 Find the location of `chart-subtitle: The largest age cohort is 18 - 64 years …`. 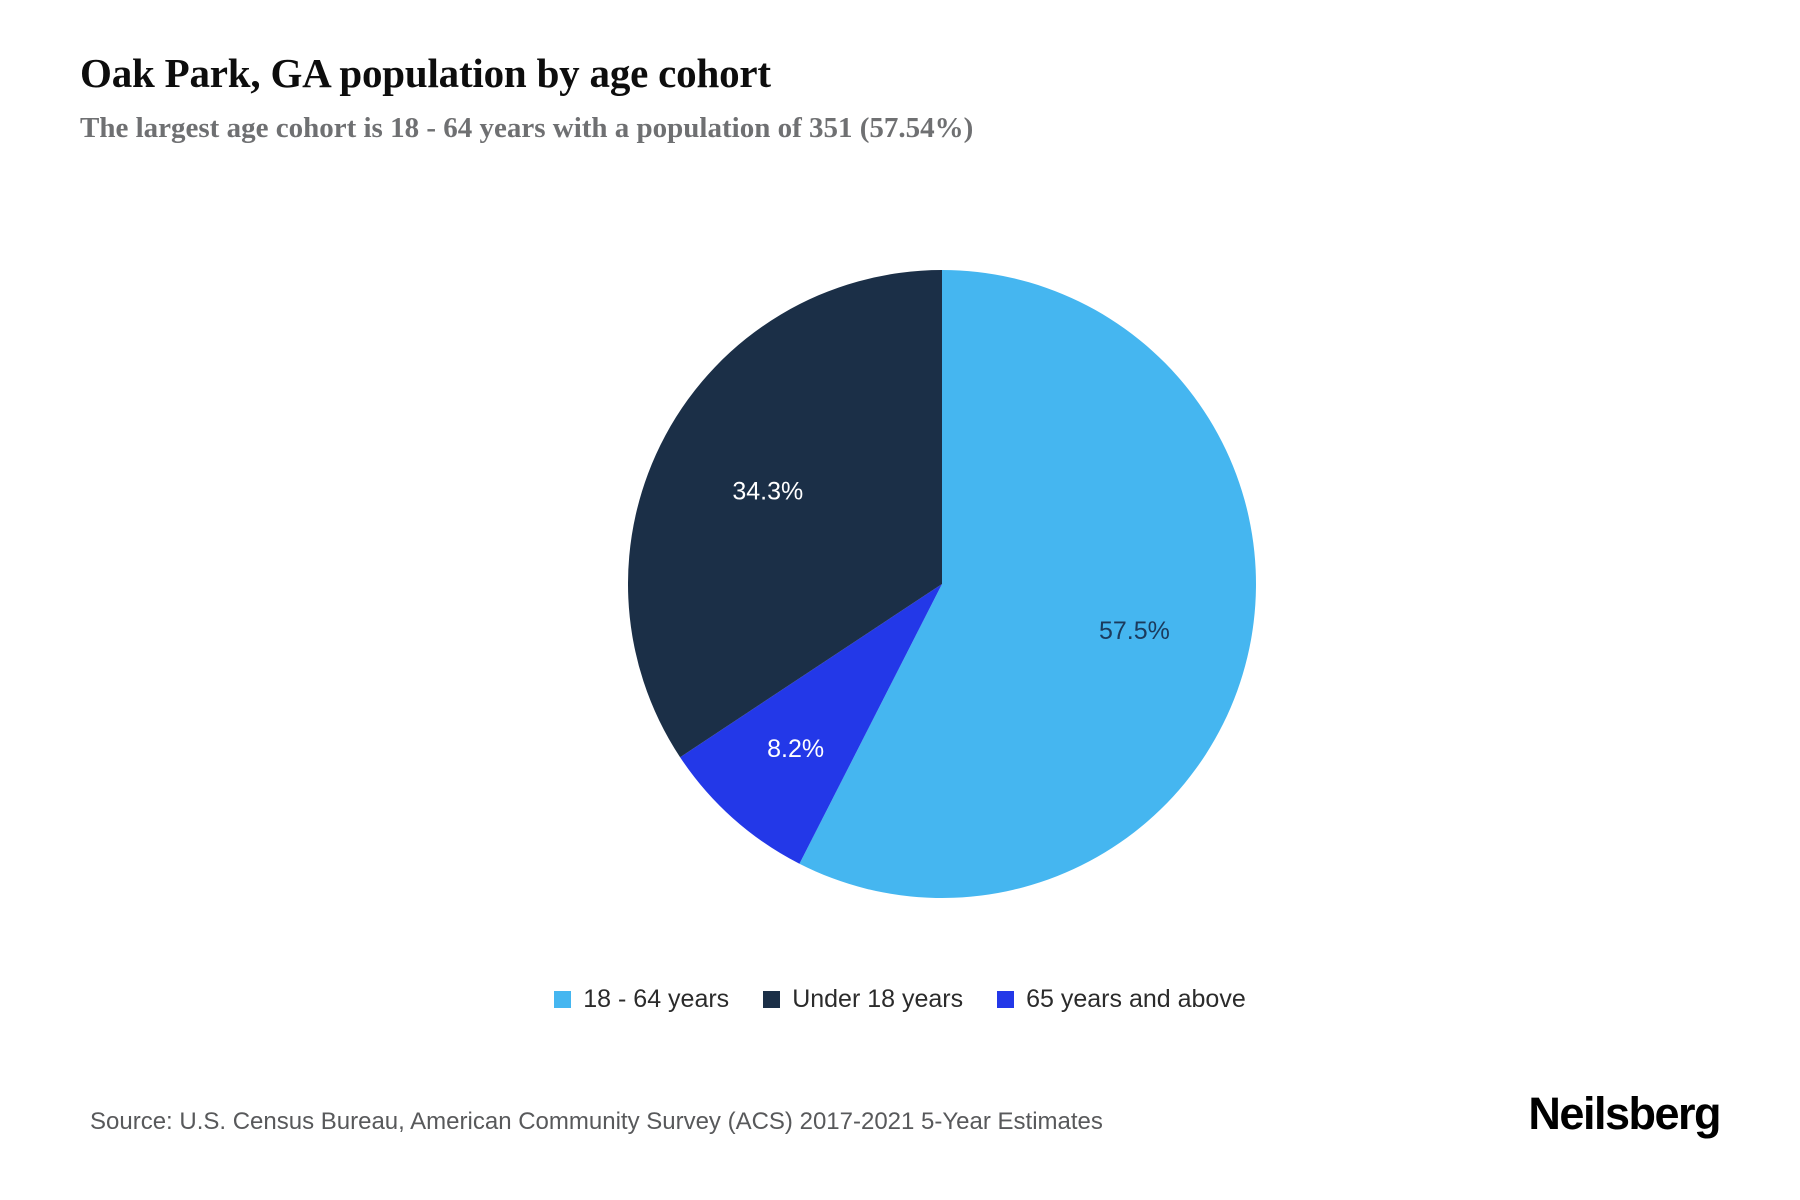

chart-subtitle: The largest age cohort is 18 - 64 years … is located at coordinates (527, 128).